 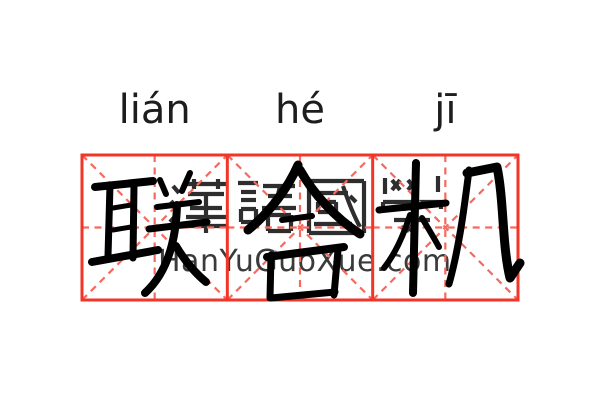 I want to click on hanzi-character-2: 合, so click(x=299, y=228).